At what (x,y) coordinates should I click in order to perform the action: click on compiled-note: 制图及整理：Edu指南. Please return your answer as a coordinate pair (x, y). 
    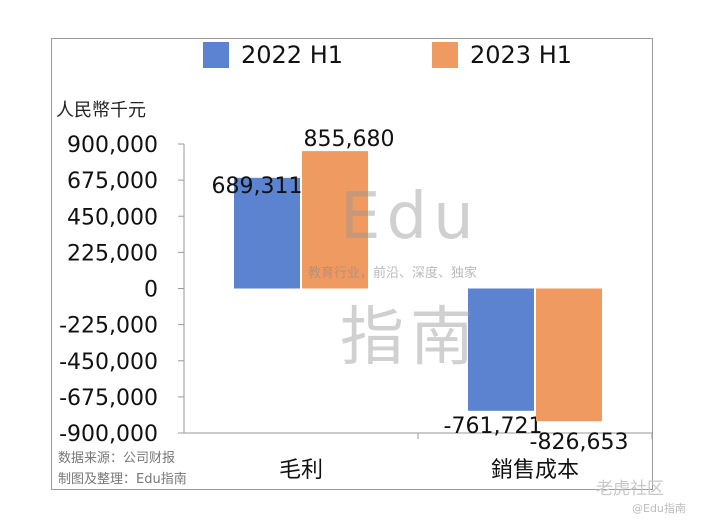
    Looking at the image, I should click on (122, 479).